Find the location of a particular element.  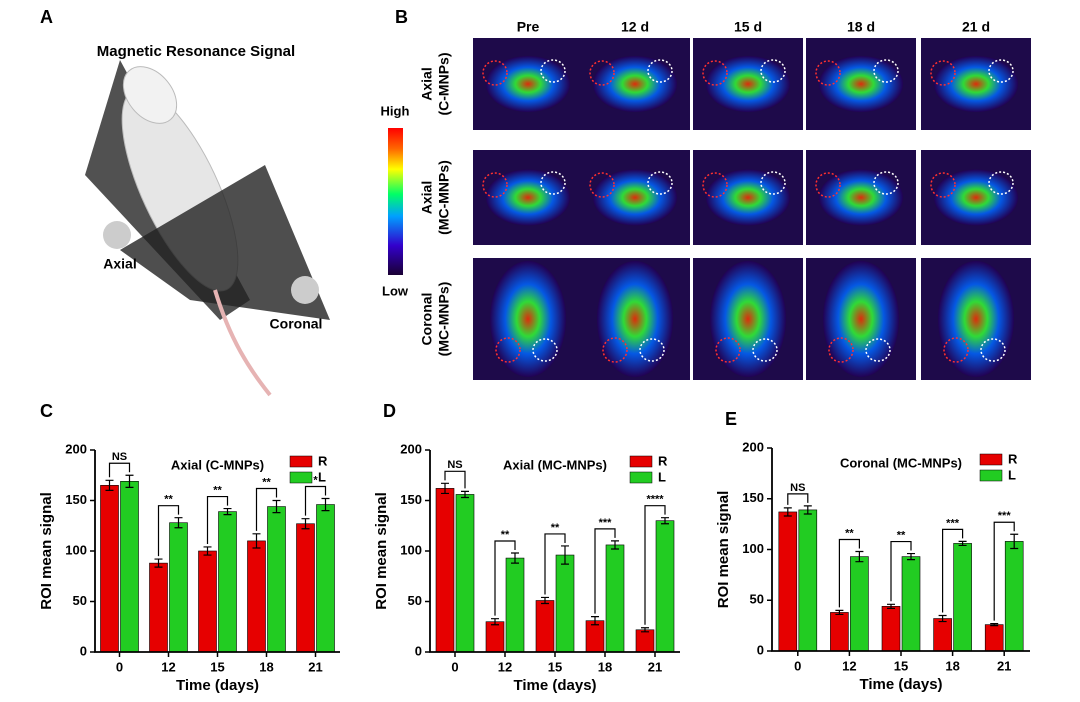

significance-label: NS is located at coordinates (797, 488).